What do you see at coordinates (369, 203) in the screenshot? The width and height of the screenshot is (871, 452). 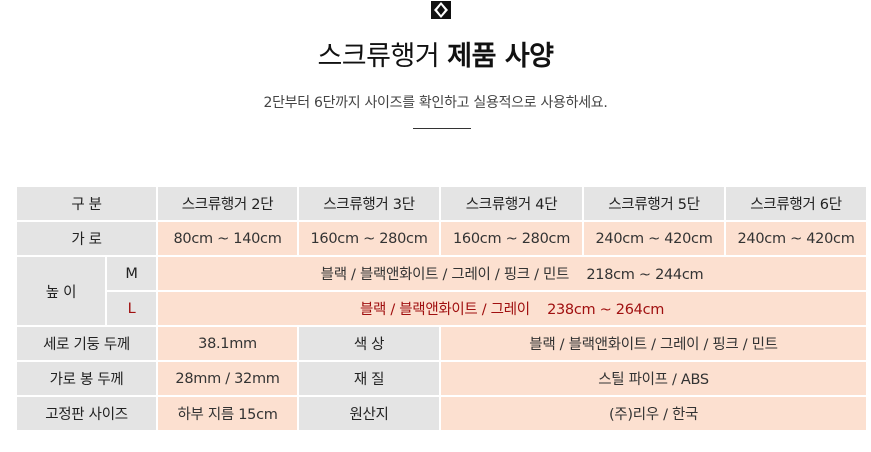 I see `model-3: 스크류행거 3단` at bounding box center [369, 203].